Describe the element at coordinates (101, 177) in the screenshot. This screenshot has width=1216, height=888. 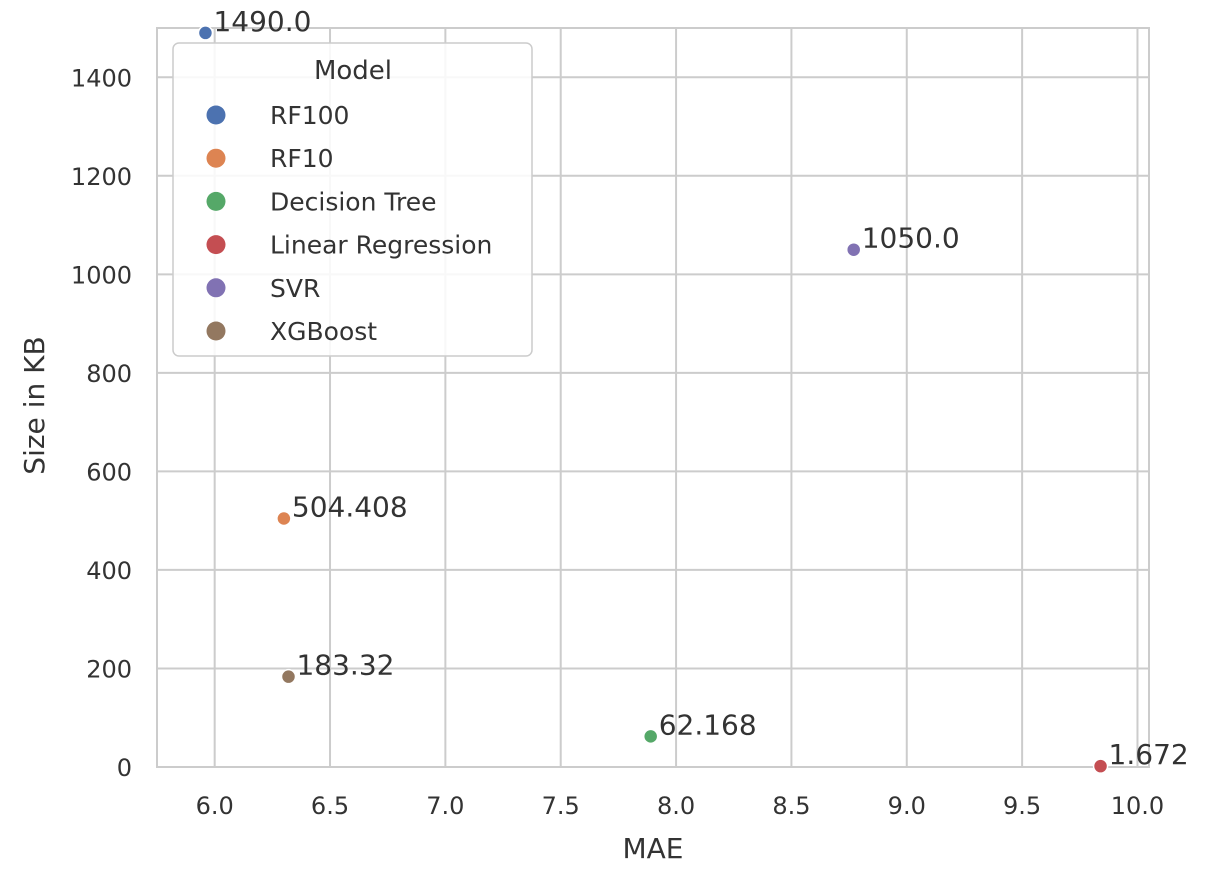
I see `y-tick-label: 1200` at that location.